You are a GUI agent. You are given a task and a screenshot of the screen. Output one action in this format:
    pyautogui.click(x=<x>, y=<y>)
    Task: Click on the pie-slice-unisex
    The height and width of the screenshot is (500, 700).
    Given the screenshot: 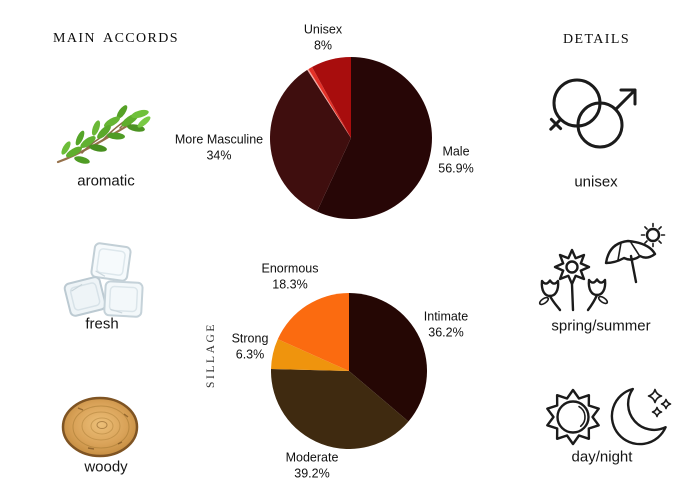 What is the action you would take?
    pyautogui.click(x=331, y=97)
    